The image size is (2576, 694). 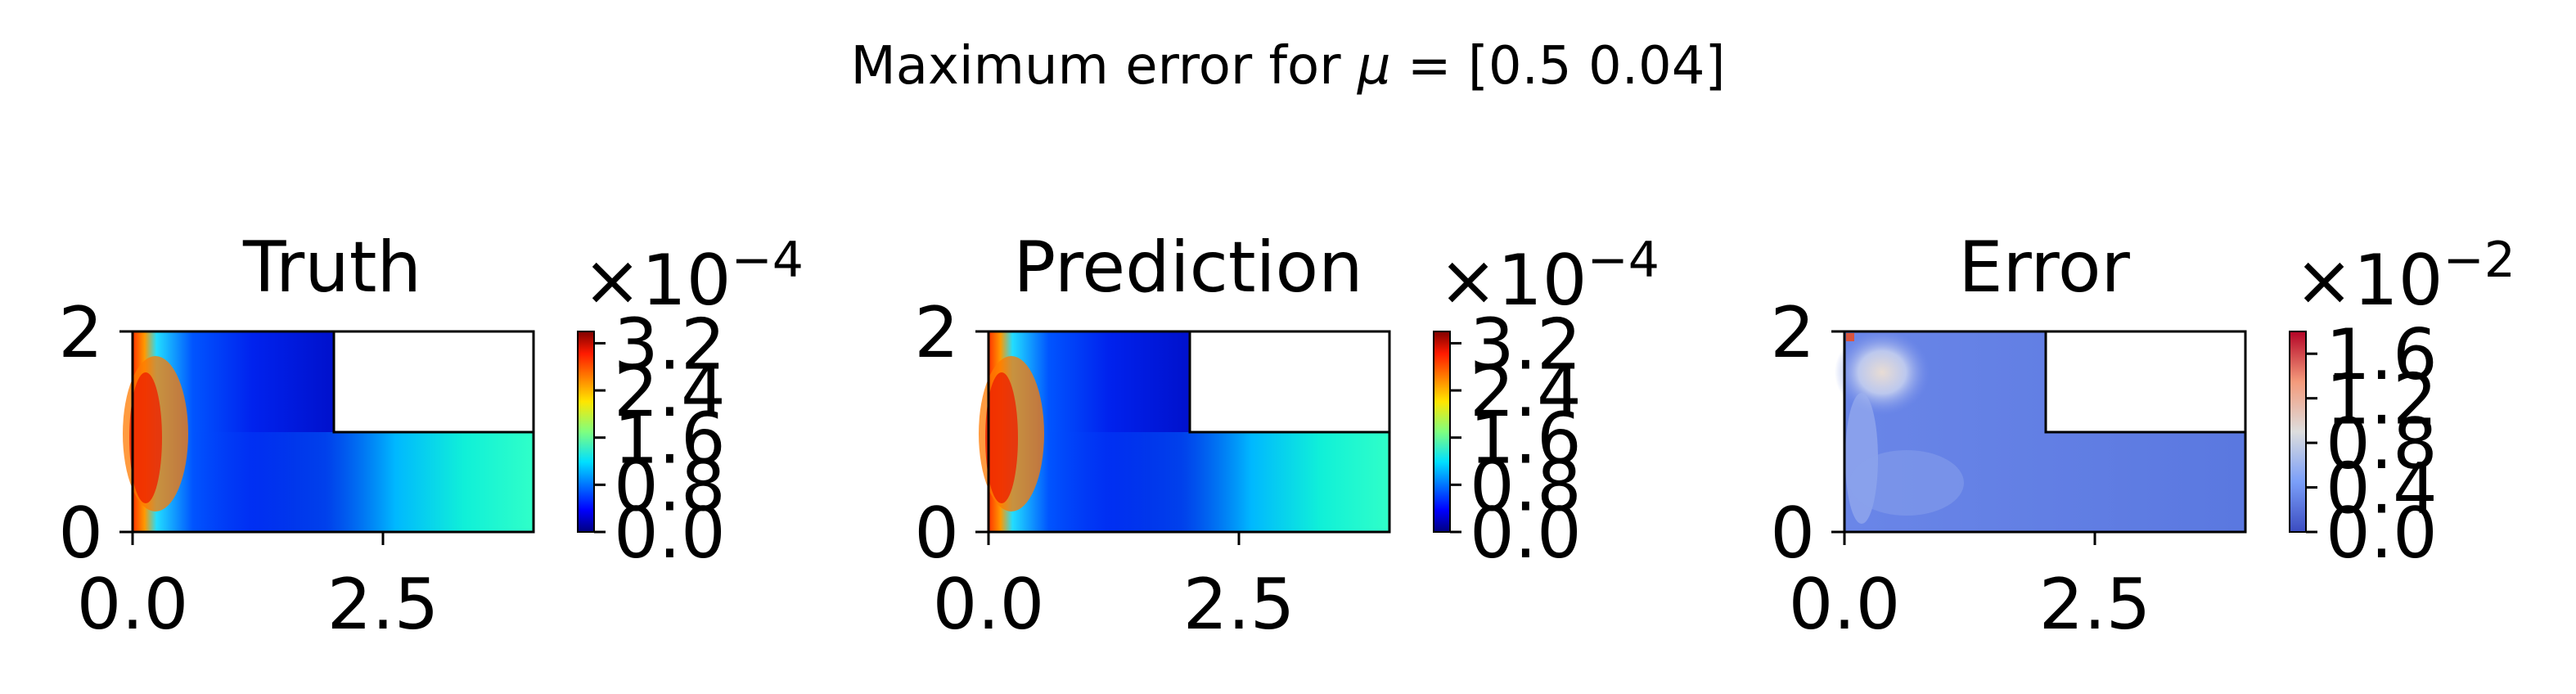 I want to click on panel-title: Prediction, so click(x=1187, y=268).